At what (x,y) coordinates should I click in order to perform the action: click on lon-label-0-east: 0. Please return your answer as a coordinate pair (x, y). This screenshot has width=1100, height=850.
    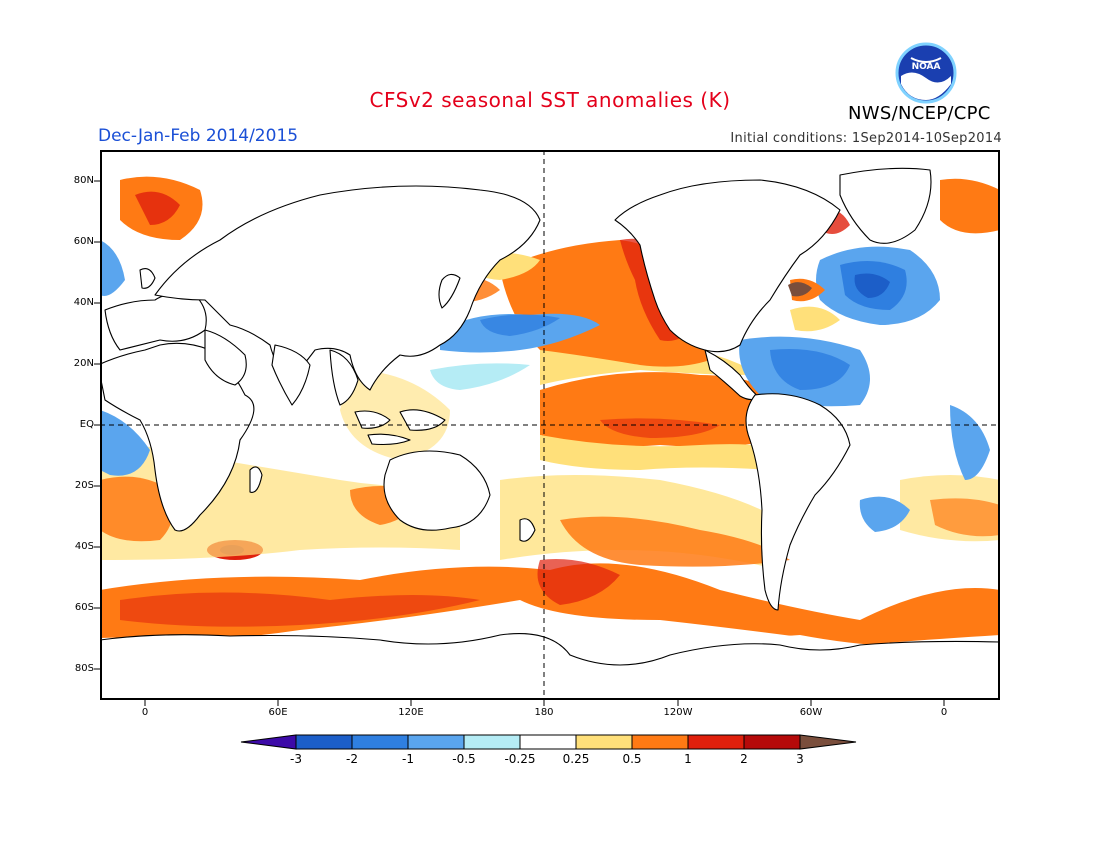
    Looking at the image, I should click on (944, 712).